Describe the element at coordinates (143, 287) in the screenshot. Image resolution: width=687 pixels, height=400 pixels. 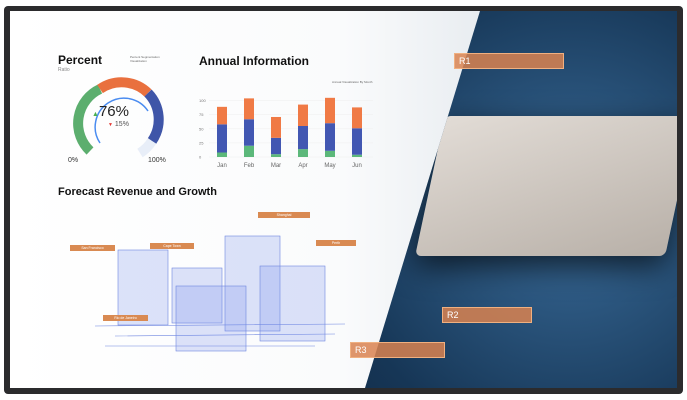
I see `box-san-francisco` at that location.